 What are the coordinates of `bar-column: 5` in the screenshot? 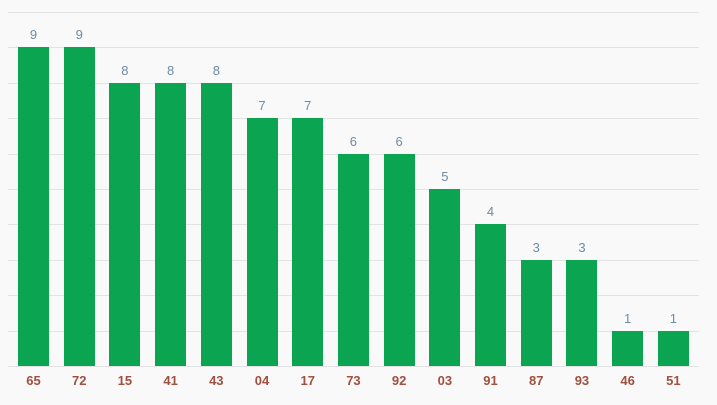 It's located at (445, 189).